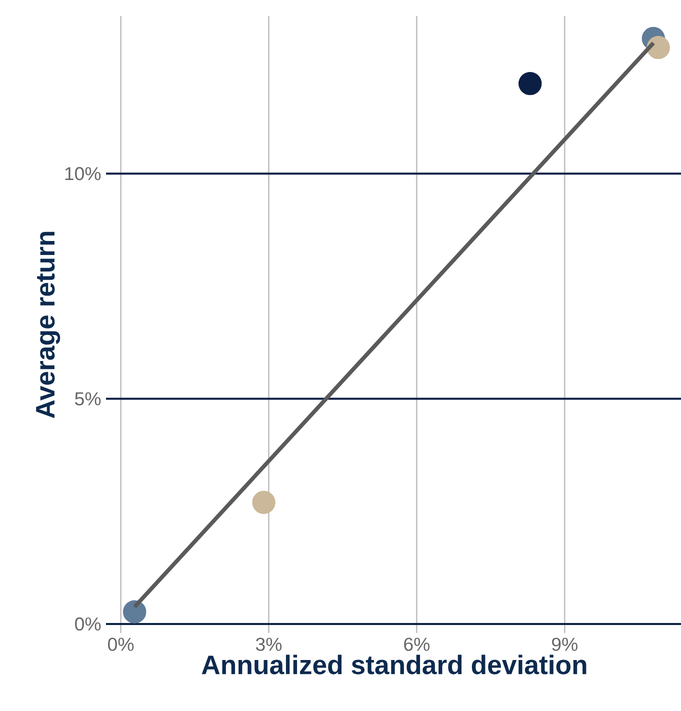 Image resolution: width=681 pixels, height=711 pixels. Describe the element at coordinates (269, 644) in the screenshot. I see `x-tick-label: 3%` at that location.